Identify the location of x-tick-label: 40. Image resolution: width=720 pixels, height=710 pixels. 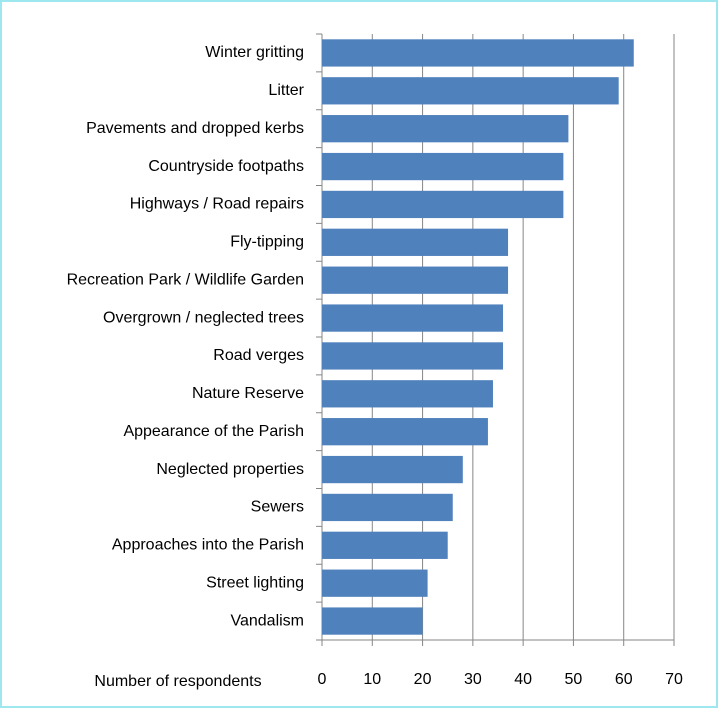
(523, 679).